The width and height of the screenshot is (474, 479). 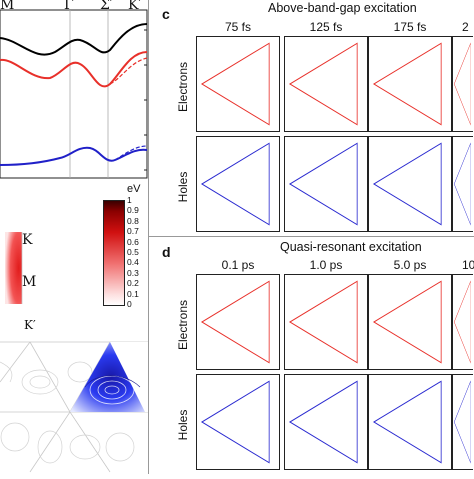 I want to click on colorbar: eV 1 0.9 0.8 0.7 0.6 0.5 0.4 0.3 0.2 0.1 0, so click(x=124, y=246).